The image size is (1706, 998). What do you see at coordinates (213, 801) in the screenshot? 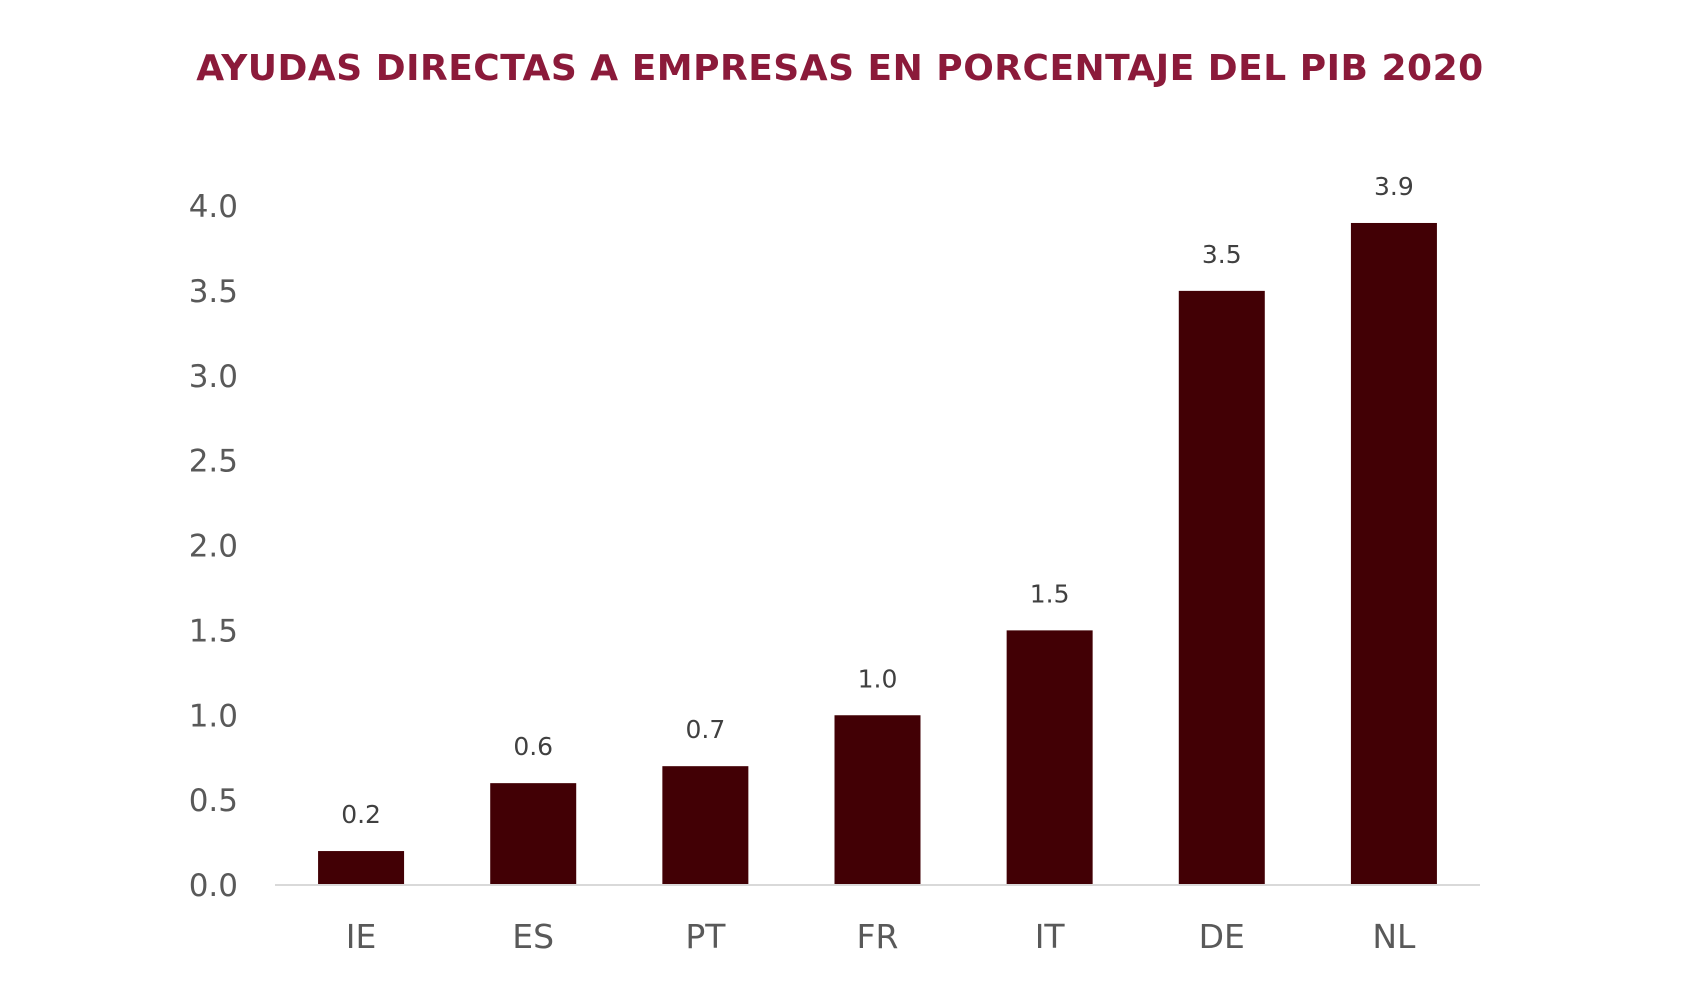
I see `y-tick-label: 0.5` at bounding box center [213, 801].